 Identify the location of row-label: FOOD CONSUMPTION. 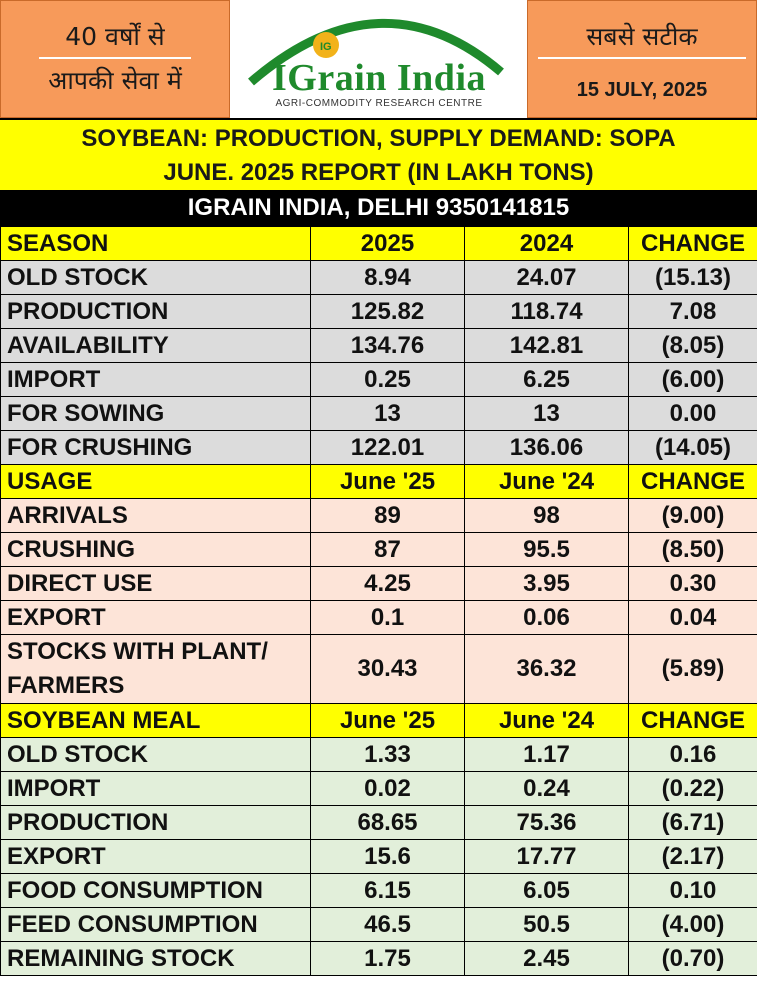
(155, 890).